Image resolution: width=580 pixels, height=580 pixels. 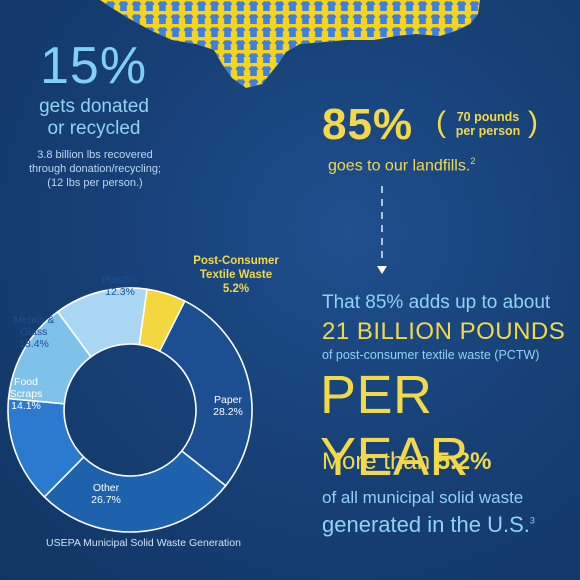 What do you see at coordinates (94, 66) in the screenshot?
I see `donated-percent: 15%` at bounding box center [94, 66].